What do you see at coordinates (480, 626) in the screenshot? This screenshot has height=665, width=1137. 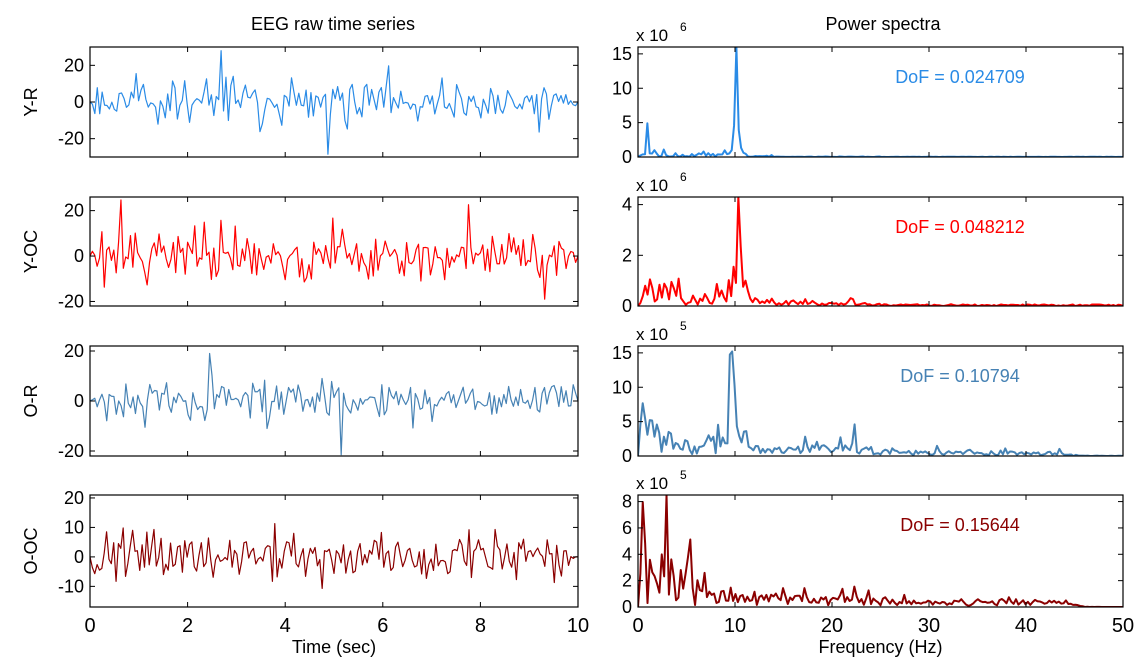 I see `x-tick-label: 8` at bounding box center [480, 626].